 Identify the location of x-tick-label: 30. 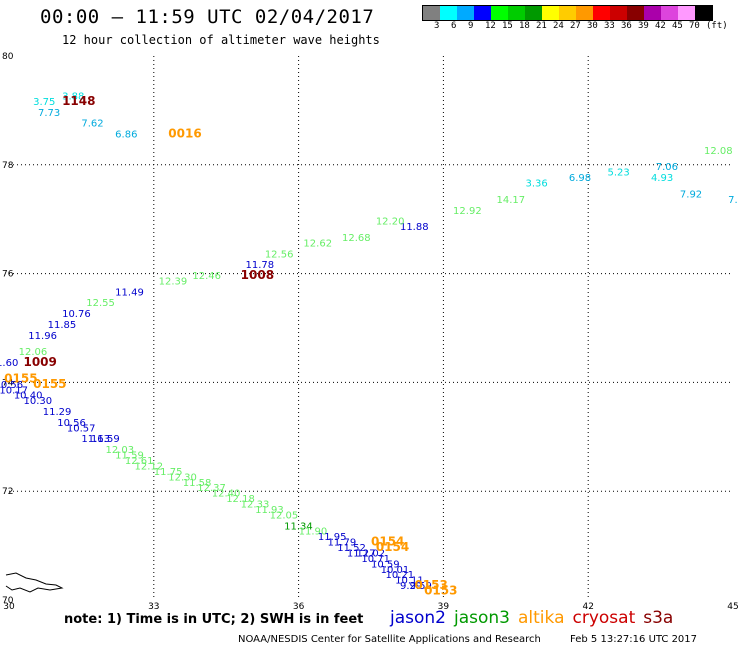
(9, 607).